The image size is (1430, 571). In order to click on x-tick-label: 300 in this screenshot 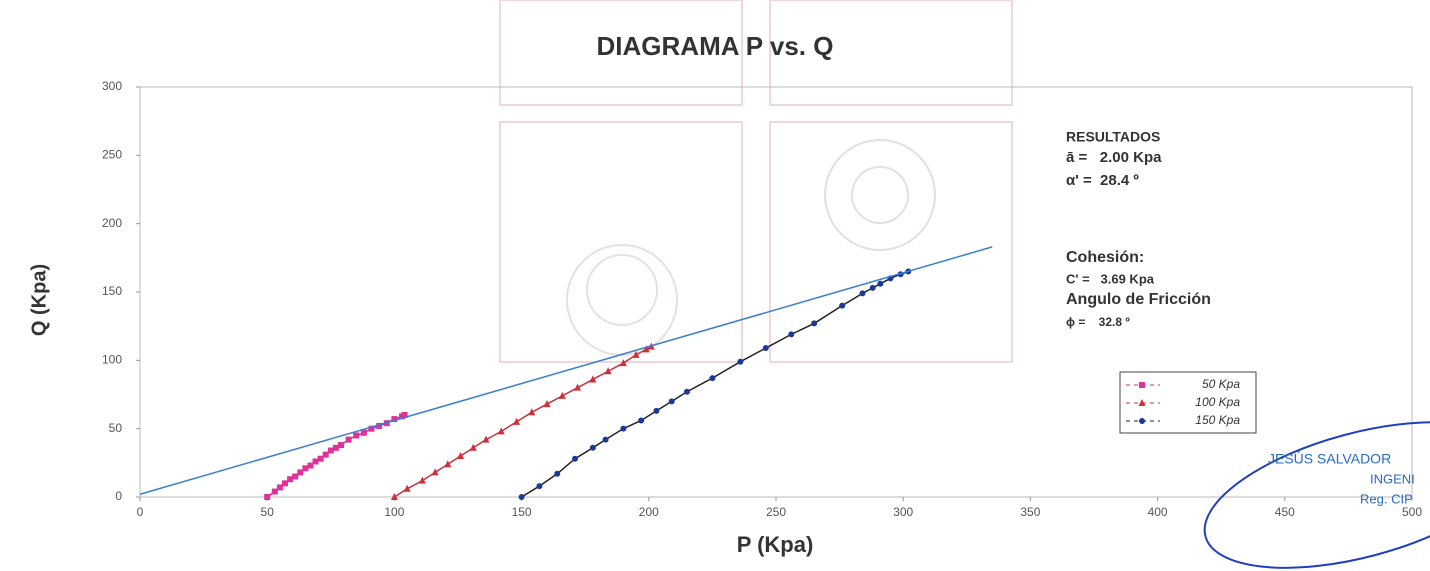, I will do `click(903, 512)`.